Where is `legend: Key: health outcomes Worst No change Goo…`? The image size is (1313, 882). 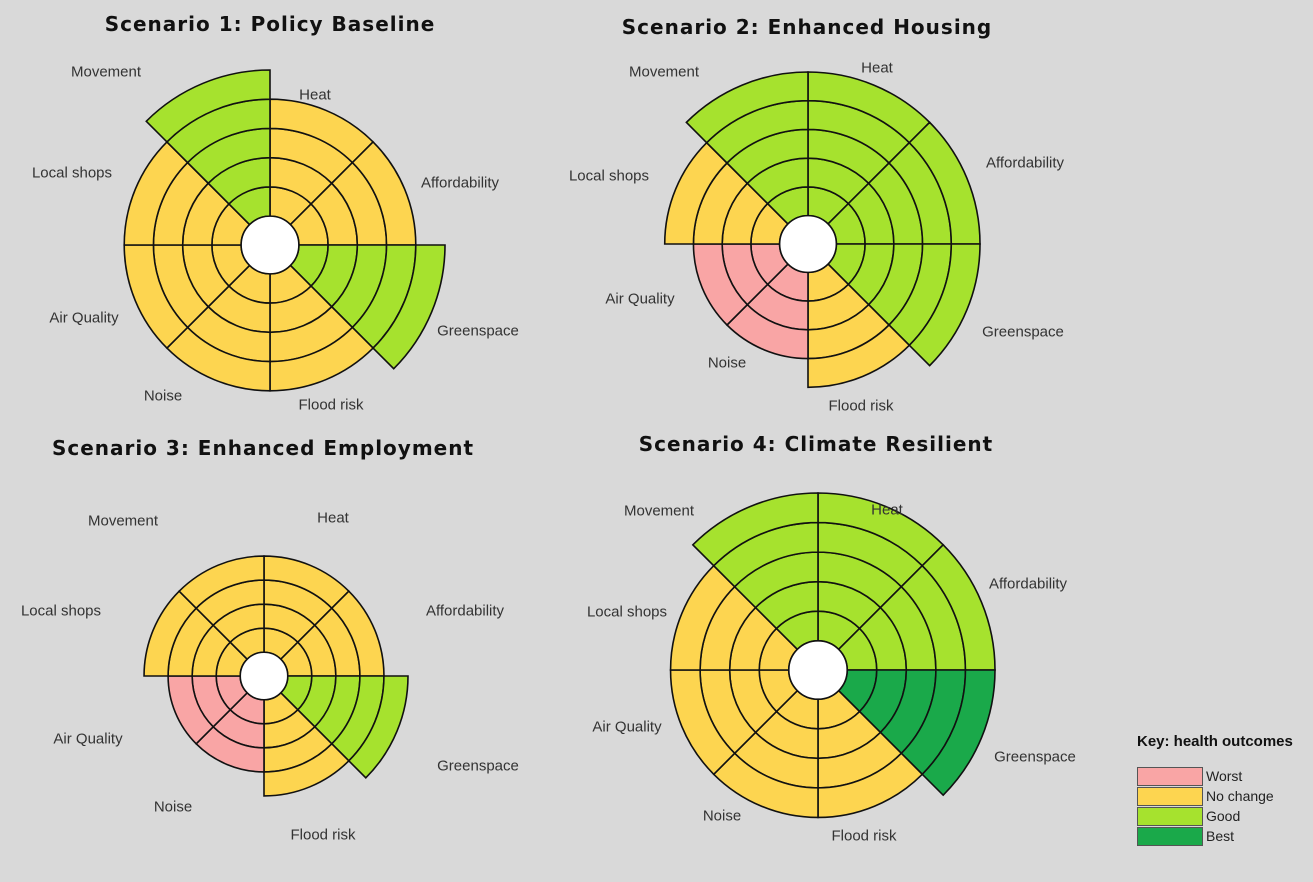
legend: Key: health outcomes Worst No change Goo… is located at coordinates (1222, 789).